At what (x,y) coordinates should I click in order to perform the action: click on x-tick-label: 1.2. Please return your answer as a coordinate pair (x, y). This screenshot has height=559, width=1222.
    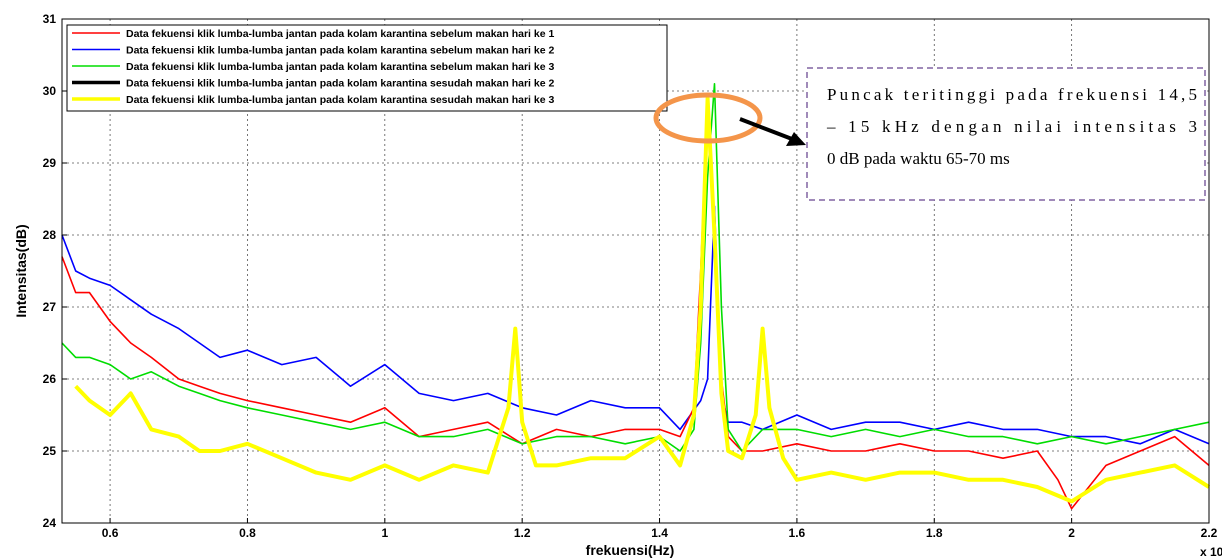
    Looking at the image, I should click on (522, 533).